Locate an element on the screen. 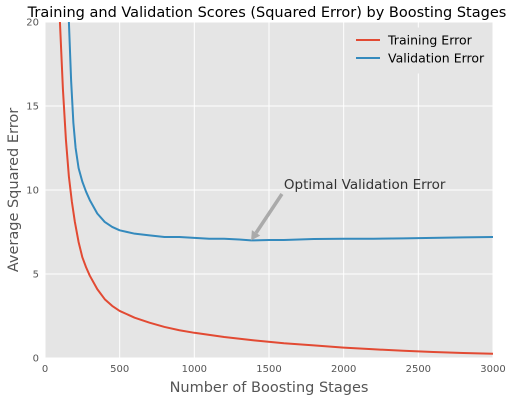 This screenshot has height=402, width=513. y-axis-ticks: 0 5 10 15 20 is located at coordinates (32, 191).